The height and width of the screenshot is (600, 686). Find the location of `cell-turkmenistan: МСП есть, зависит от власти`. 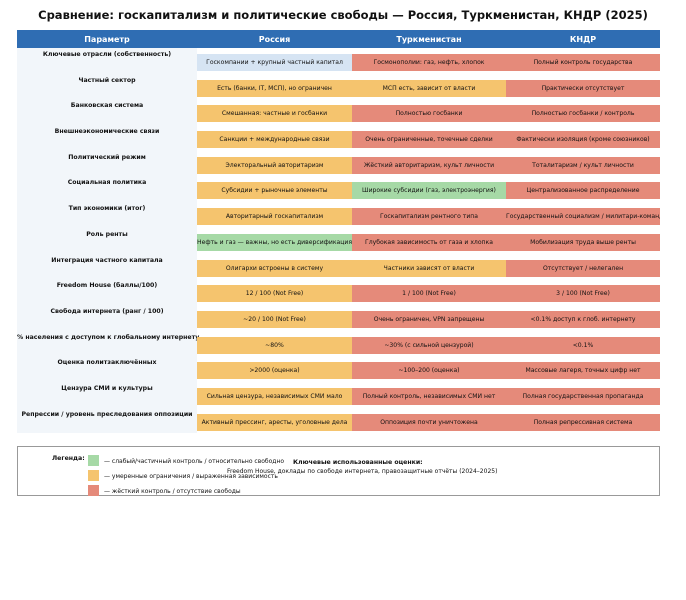

cell-turkmenistan: МСП есть, зависит от власти is located at coordinates (429, 88).